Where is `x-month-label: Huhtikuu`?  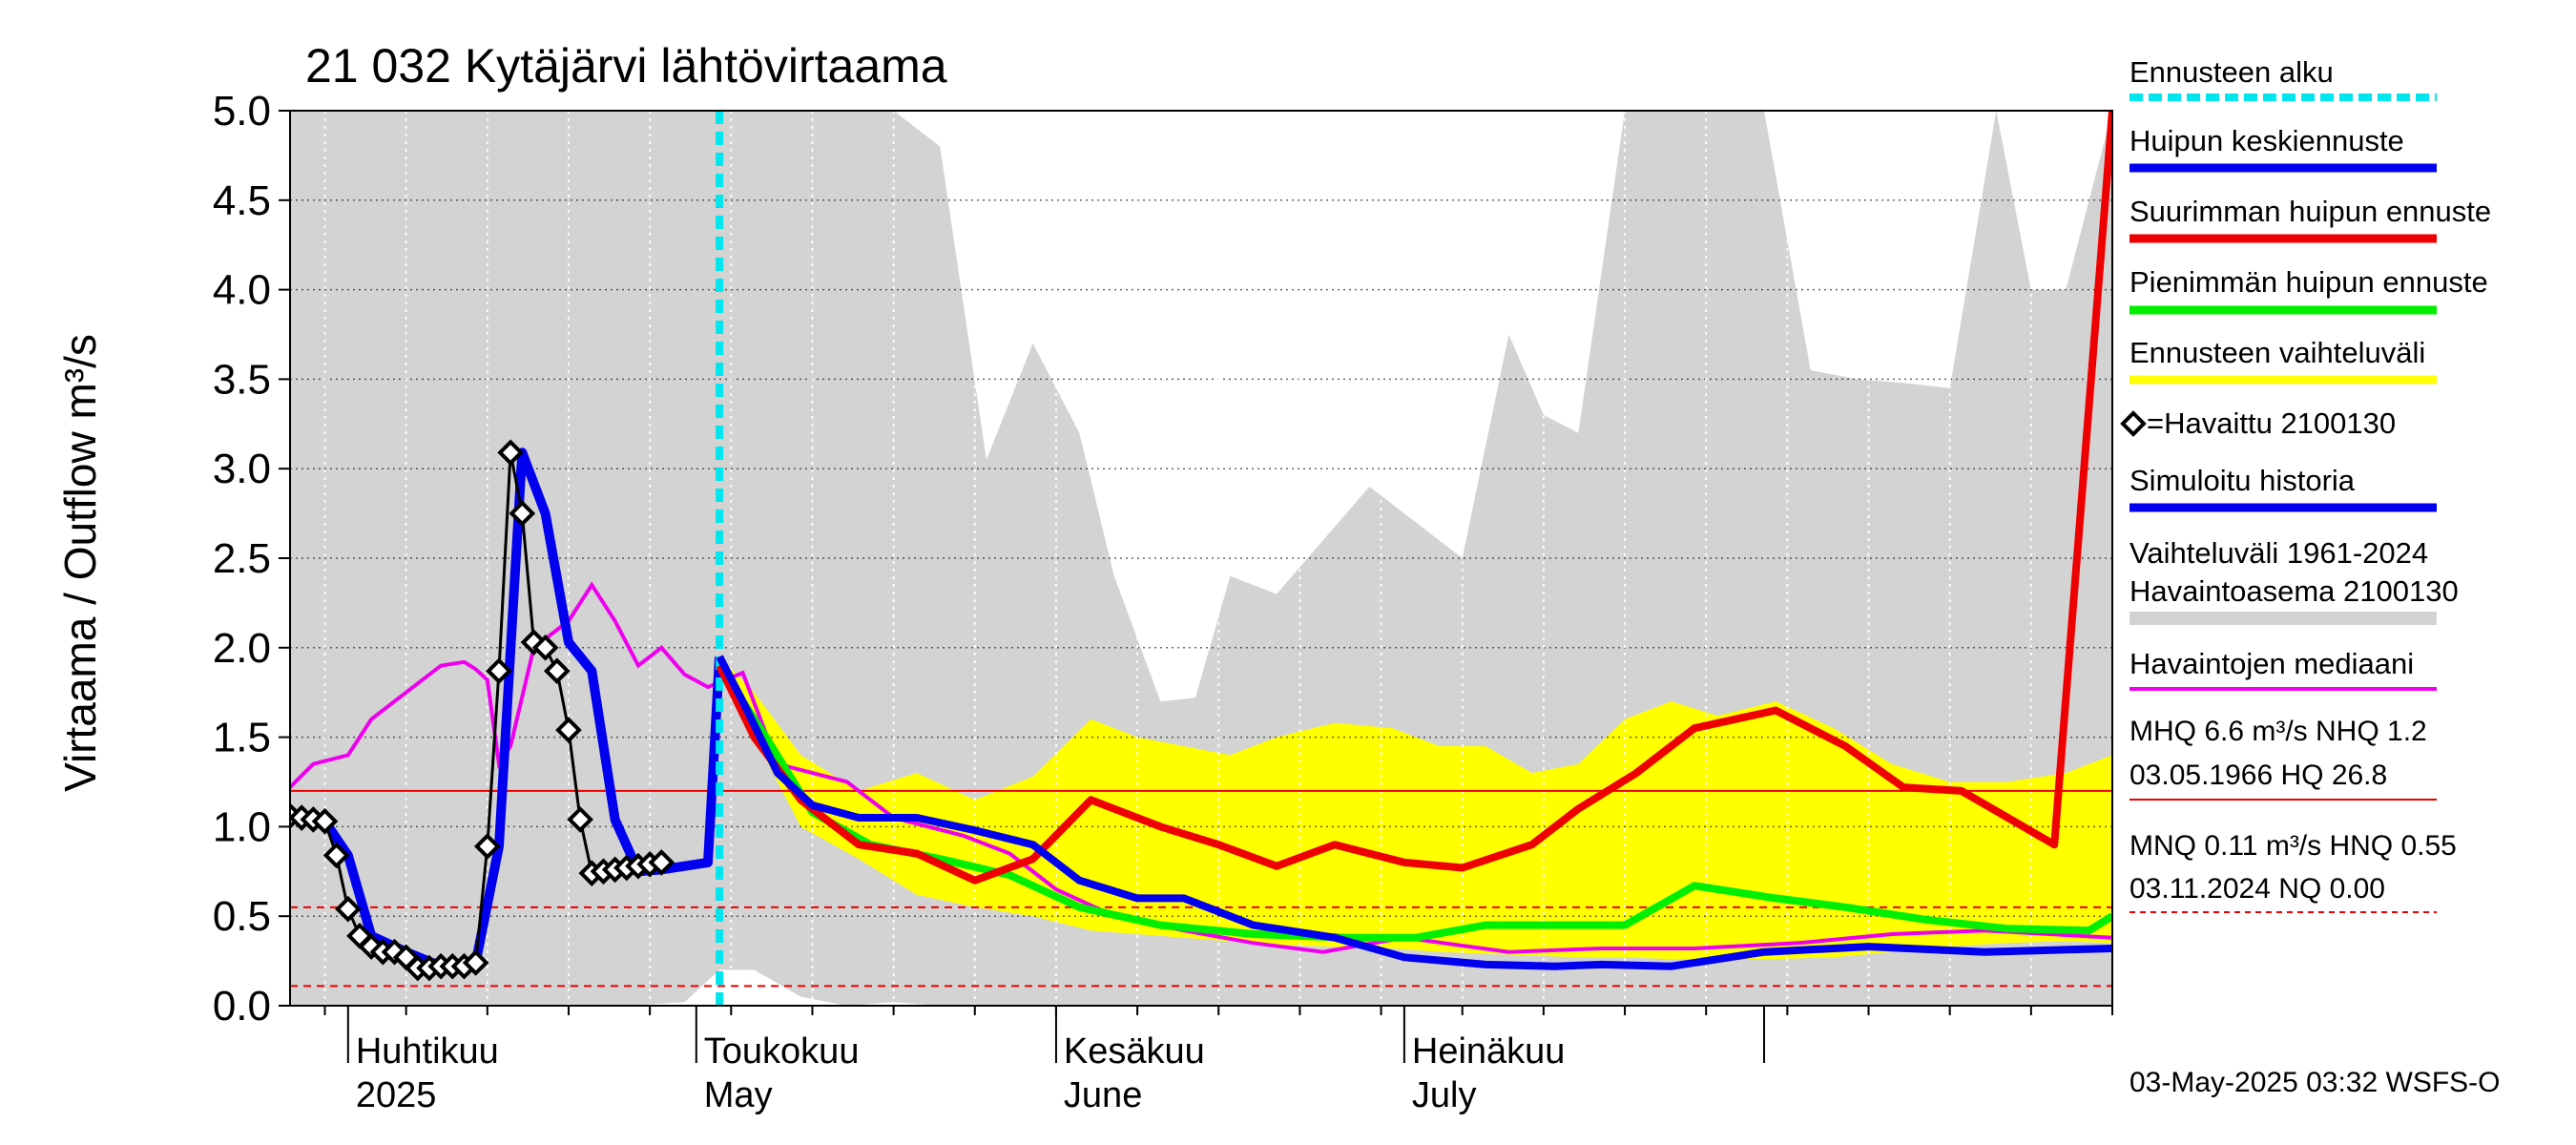 x-month-label: Huhtikuu is located at coordinates (427, 1051).